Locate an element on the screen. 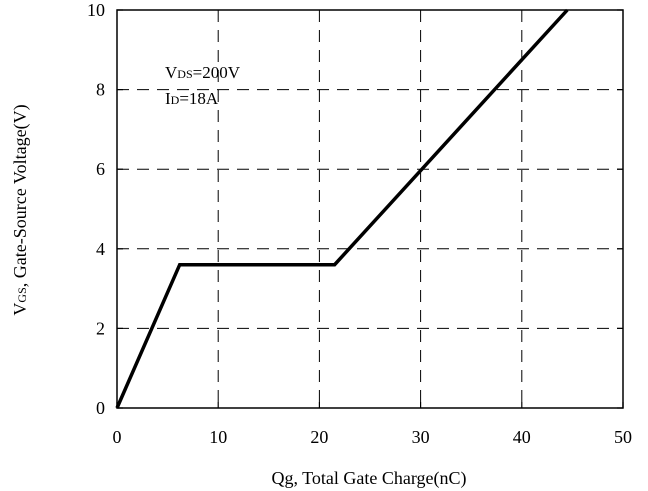 The width and height of the screenshot is (648, 491). y-tick-label: 0 is located at coordinates (100, 408).